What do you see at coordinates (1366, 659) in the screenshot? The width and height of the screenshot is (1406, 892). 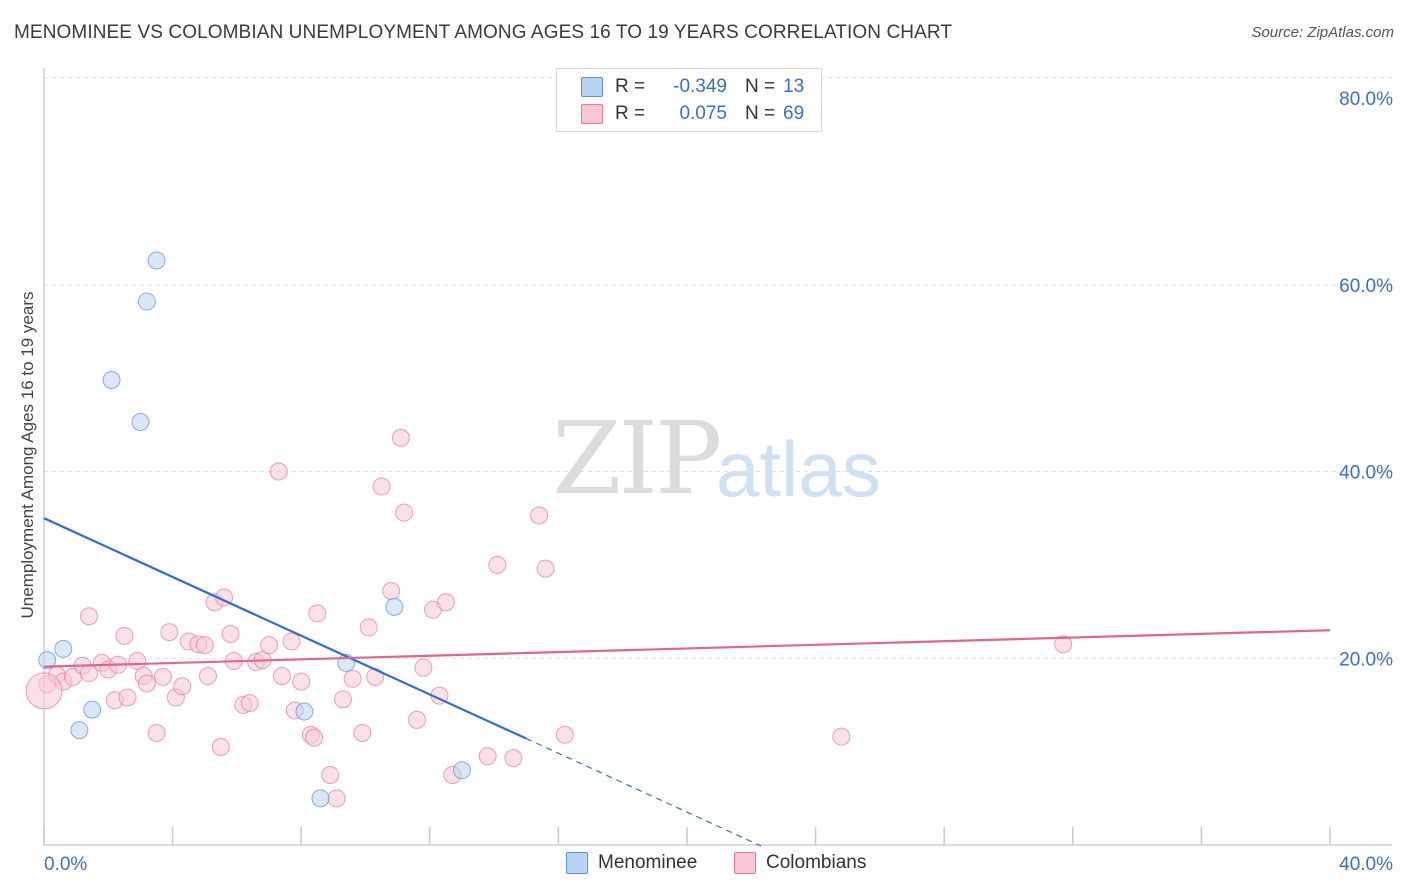 I see `y-tick-label-20: 20.0%` at bounding box center [1366, 659].